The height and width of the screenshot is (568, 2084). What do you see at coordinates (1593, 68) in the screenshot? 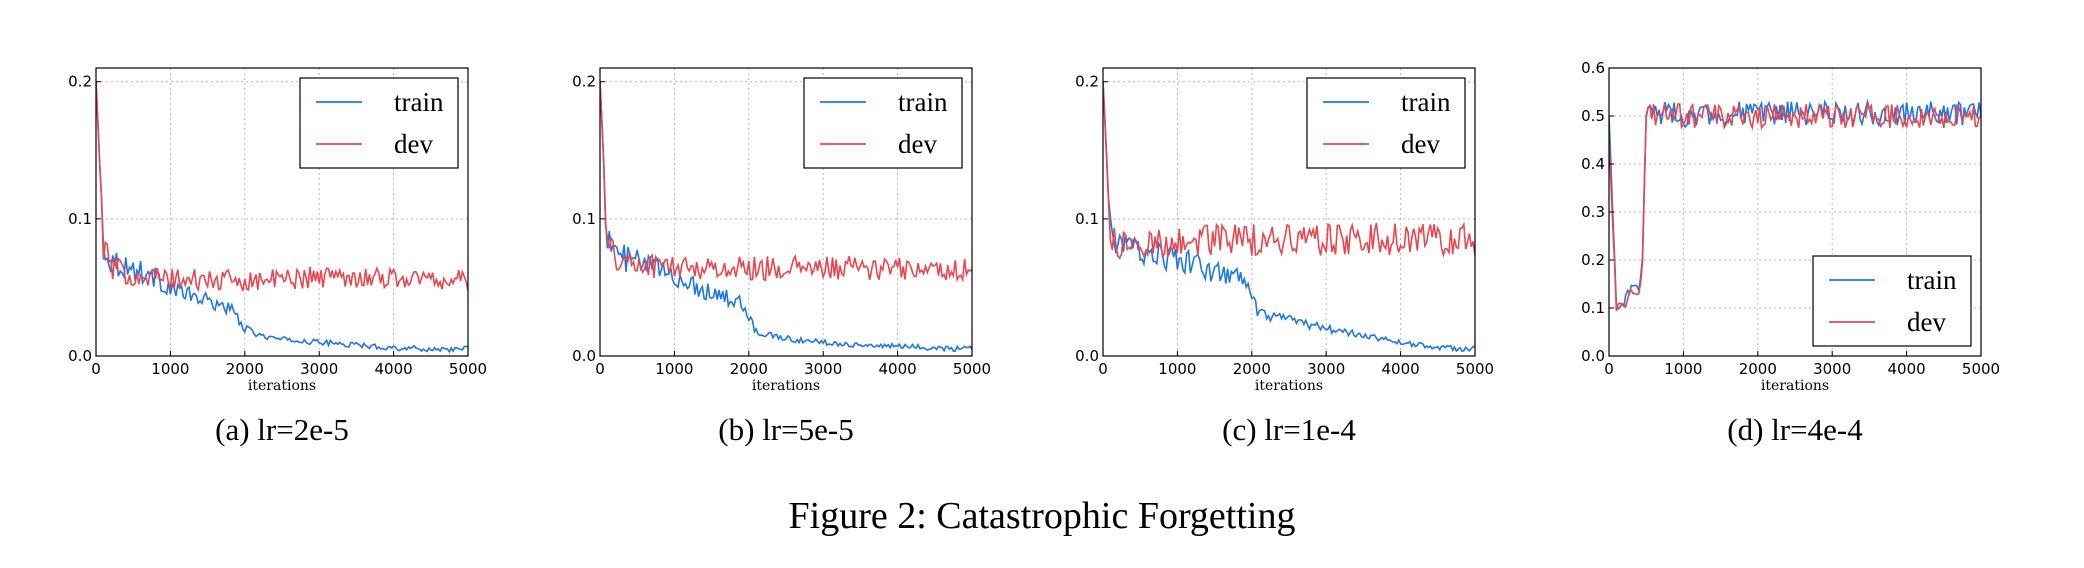
I see `y-tick-label: 0.6` at bounding box center [1593, 68].